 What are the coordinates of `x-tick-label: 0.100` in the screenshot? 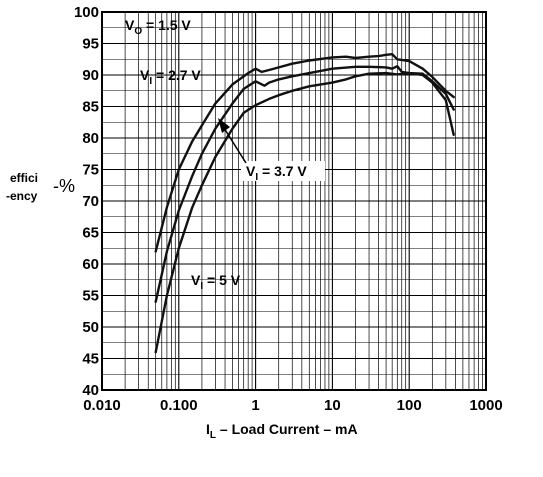 It's located at (179, 405).